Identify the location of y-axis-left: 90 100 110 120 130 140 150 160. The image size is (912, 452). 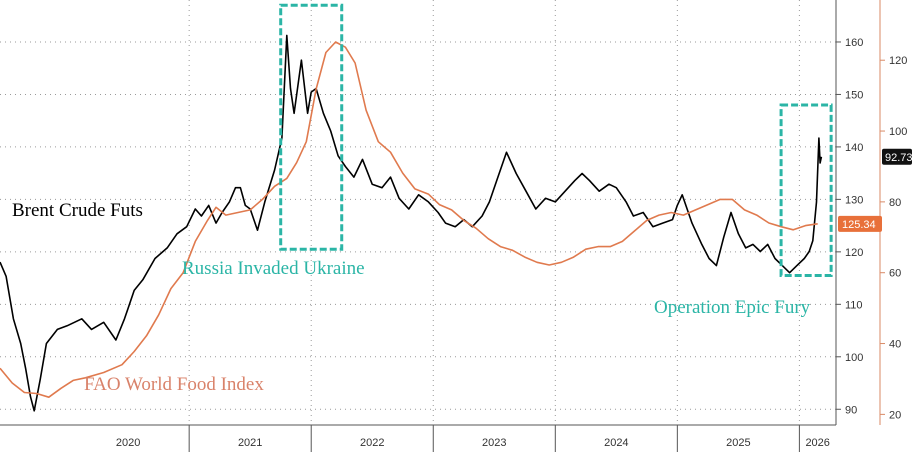
(849, 212).